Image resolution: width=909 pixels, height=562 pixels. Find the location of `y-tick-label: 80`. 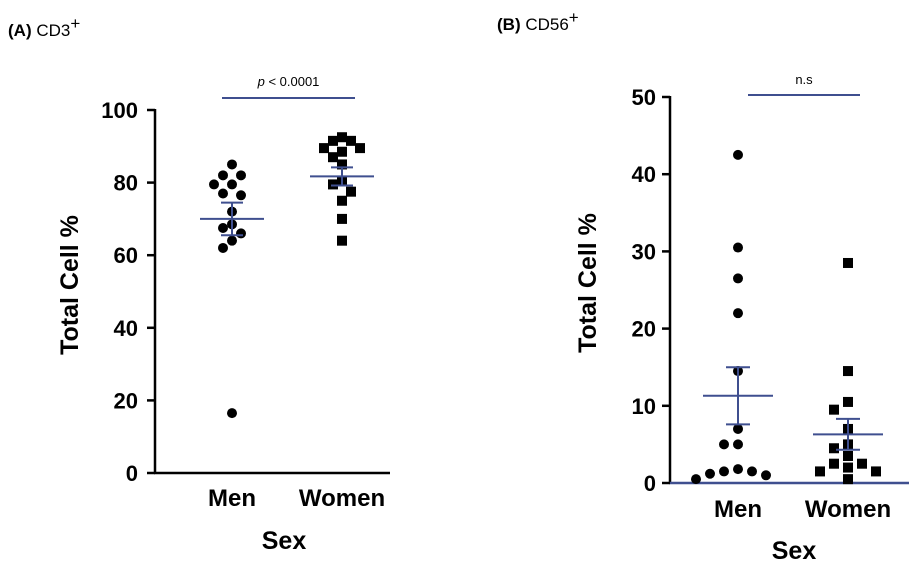

y-tick-label: 80 is located at coordinates (126, 183).